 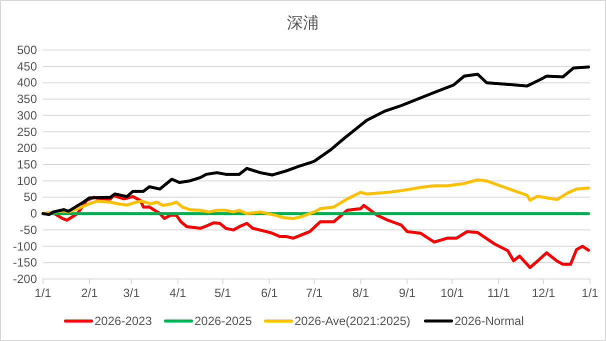 What do you see at coordinates (27, 99) in the screenshot?
I see `y-tick-label: 350` at bounding box center [27, 99].